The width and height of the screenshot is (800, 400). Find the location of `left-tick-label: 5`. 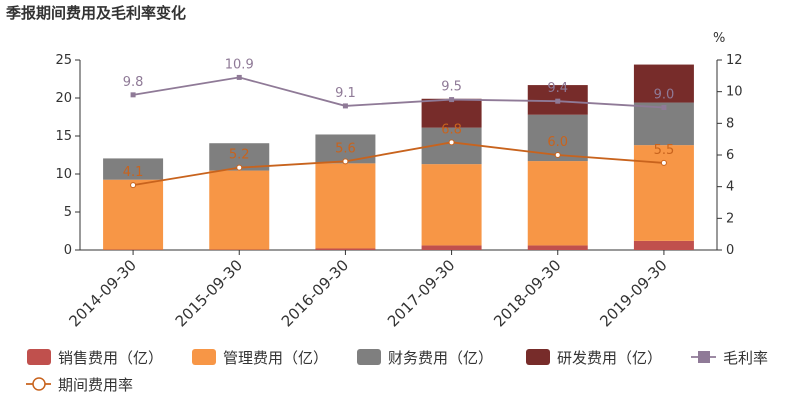

left-tick-label: 5 is located at coordinates (68, 212).